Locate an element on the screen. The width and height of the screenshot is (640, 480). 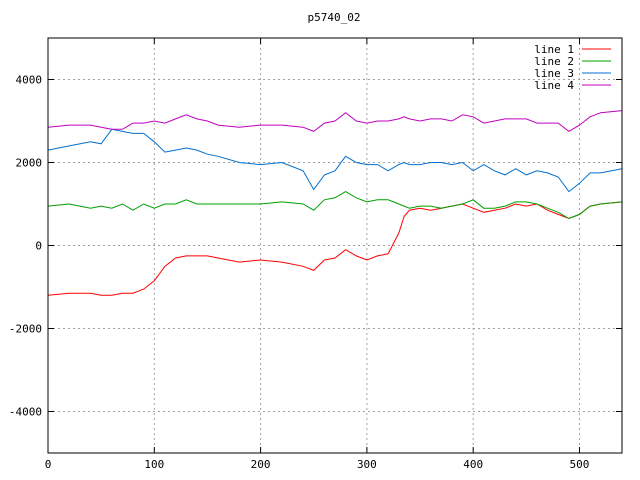
legend-label-4: line 4 is located at coordinates (554, 85).